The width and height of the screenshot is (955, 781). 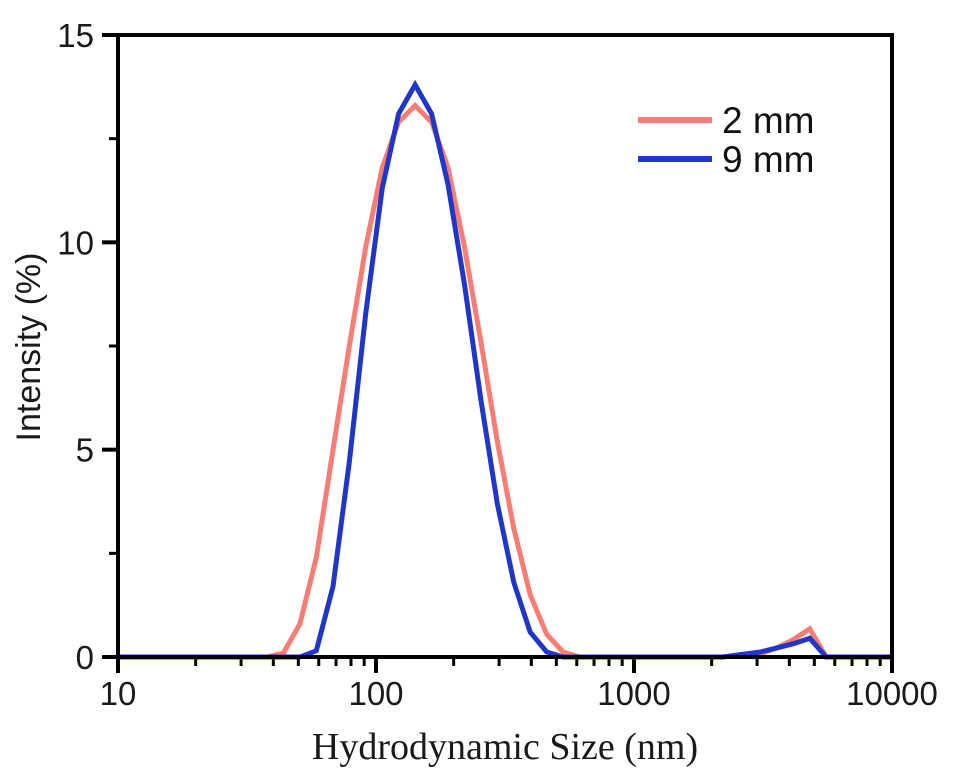 What do you see at coordinates (633, 693) in the screenshot?
I see `x-tick-label: 1000` at bounding box center [633, 693].